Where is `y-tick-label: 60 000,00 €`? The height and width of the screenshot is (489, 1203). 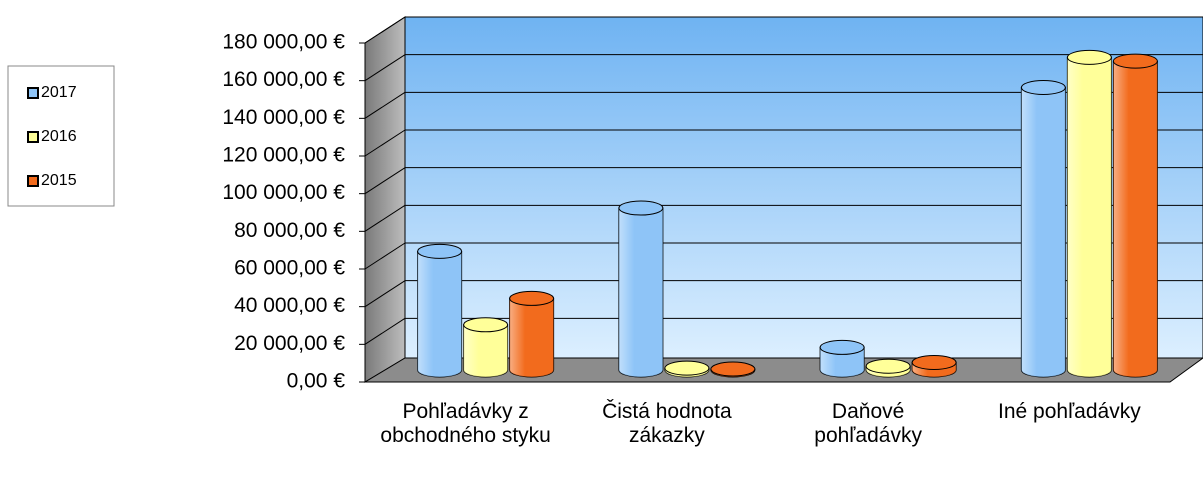 y-tick-label: 60 000,00 € is located at coordinates (289, 268).